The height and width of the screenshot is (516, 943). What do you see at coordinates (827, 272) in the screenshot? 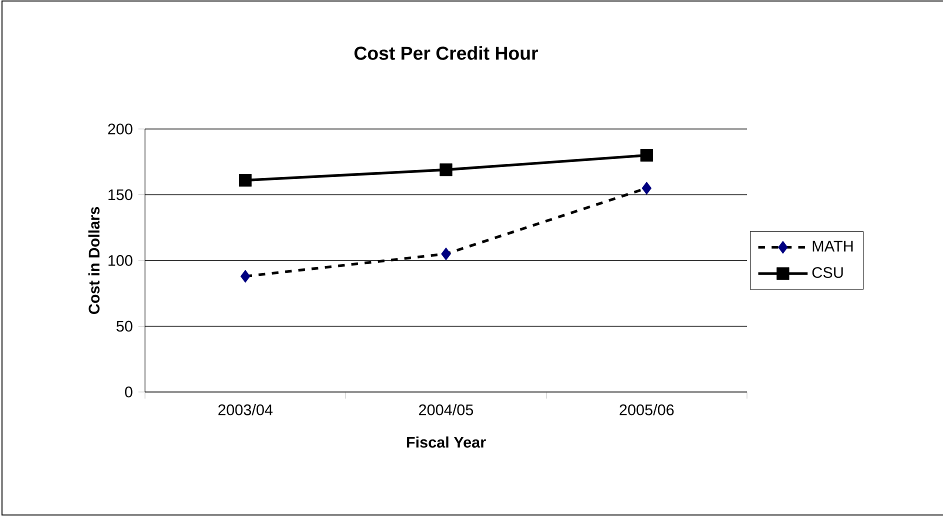
I see `legend-label: CSU` at bounding box center [827, 272].